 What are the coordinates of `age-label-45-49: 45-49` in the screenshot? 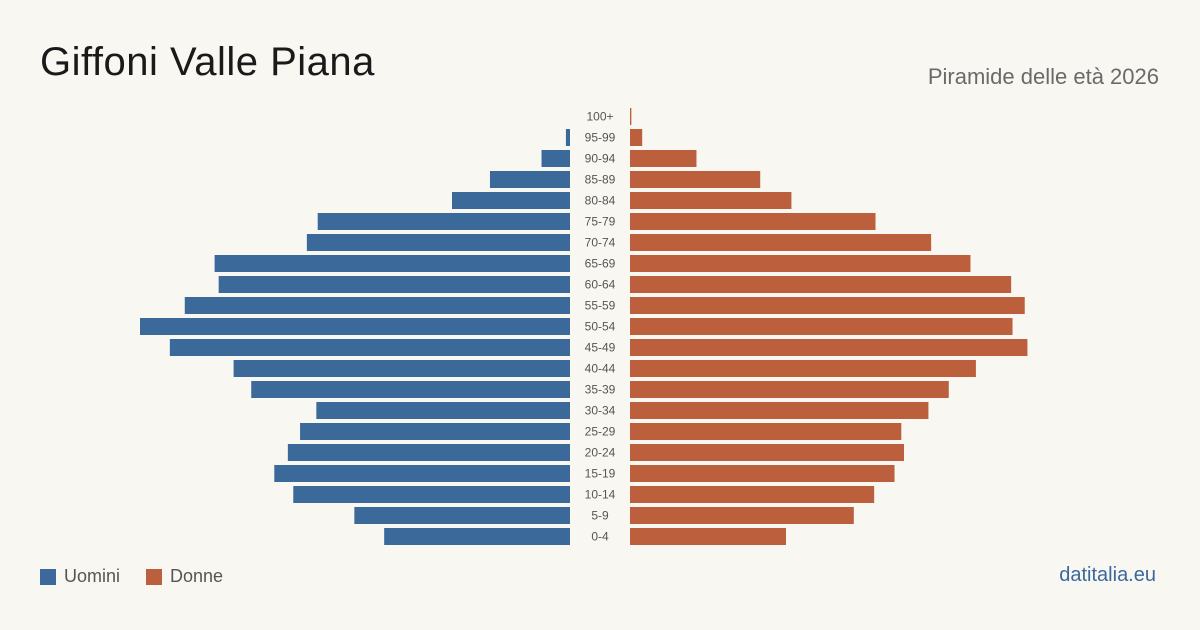 It's located at (600, 348).